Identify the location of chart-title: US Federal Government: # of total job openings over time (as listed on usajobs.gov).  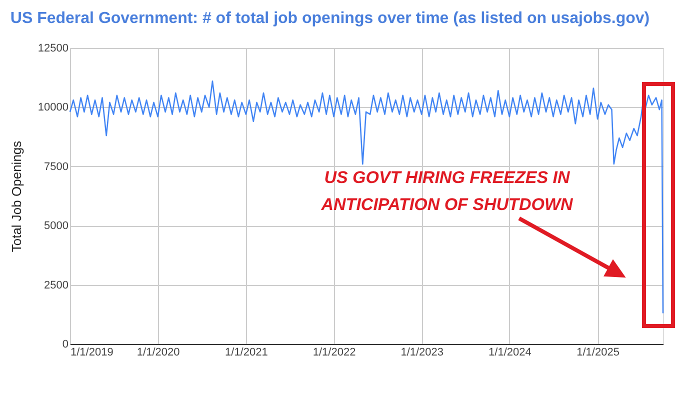
(330, 18).